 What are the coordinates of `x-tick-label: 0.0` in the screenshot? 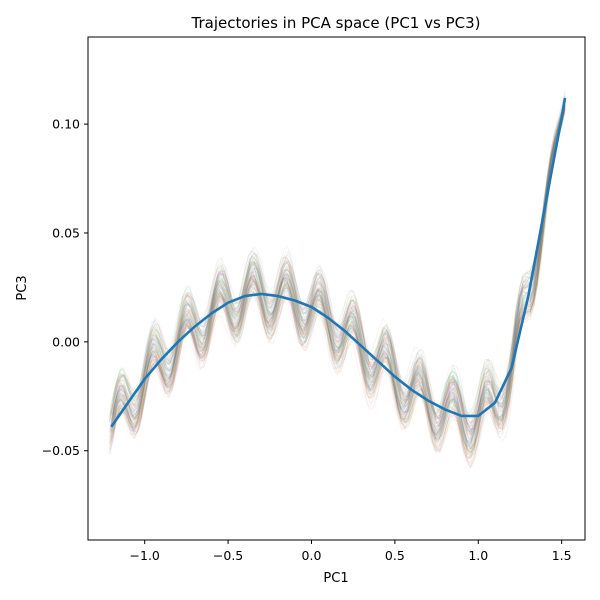 It's located at (312, 555).